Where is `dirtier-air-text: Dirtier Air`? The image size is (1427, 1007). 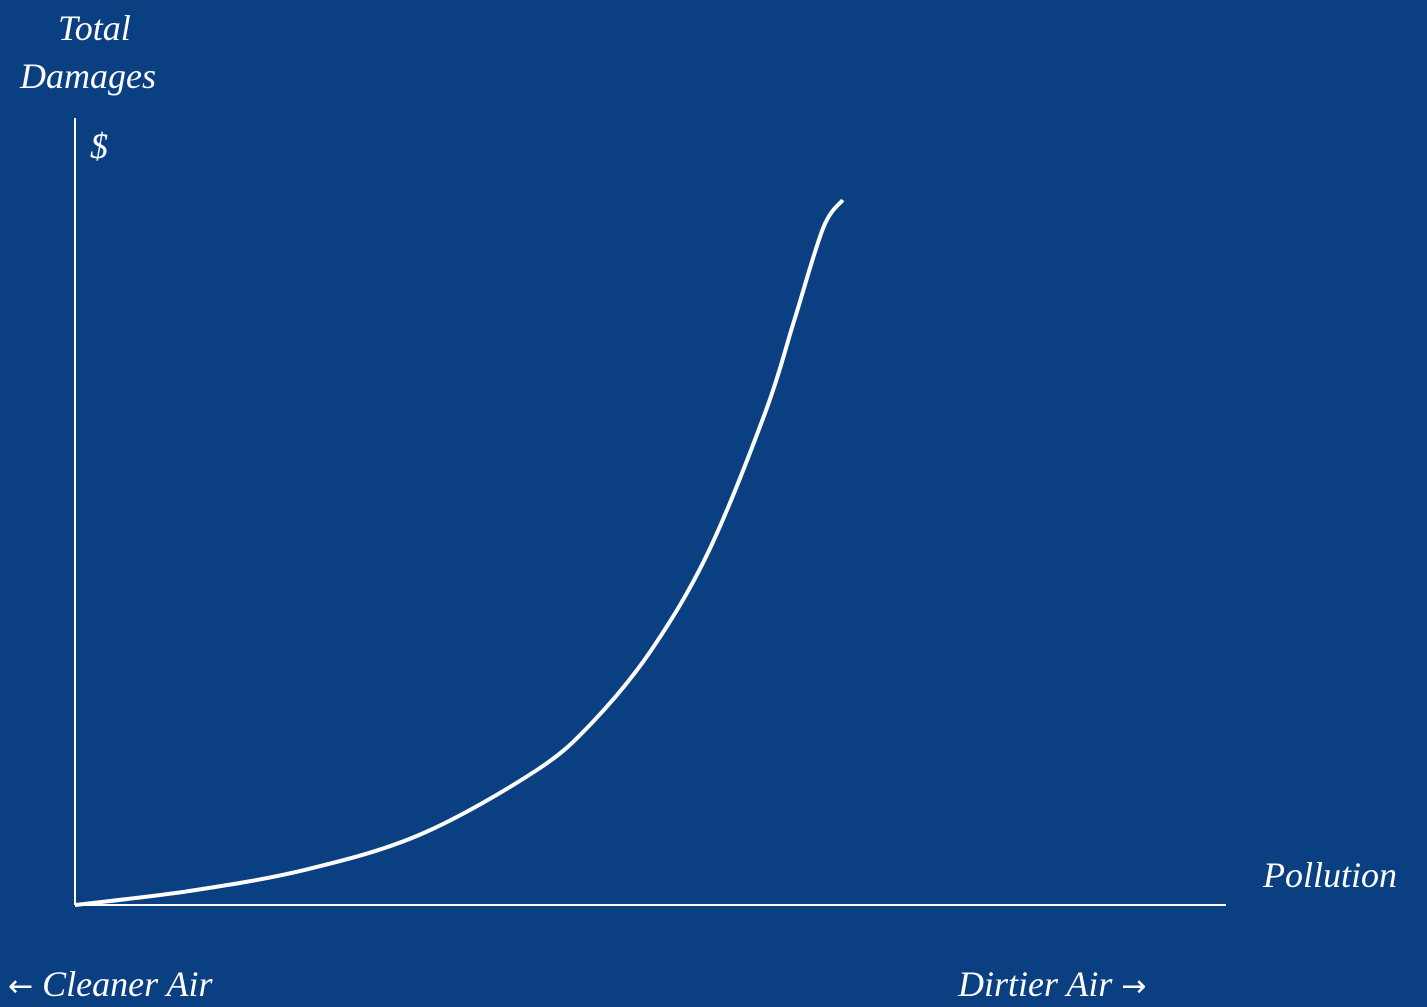
dirtier-air-text: Dirtier Air is located at coordinates (1035, 984).